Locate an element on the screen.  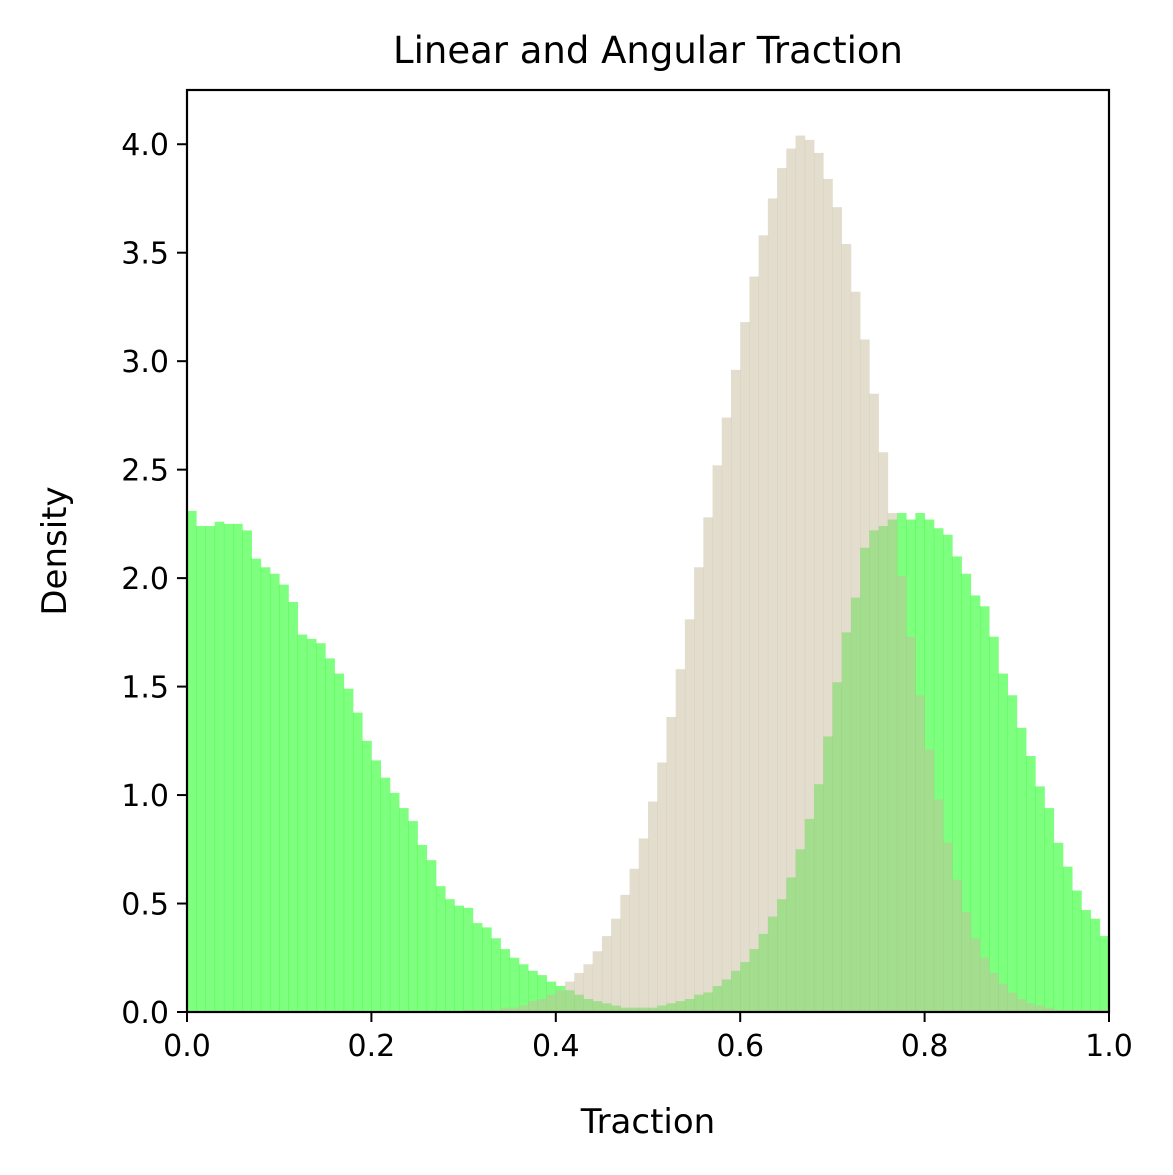
x-tick-label: 0.2 is located at coordinates (372, 1046).